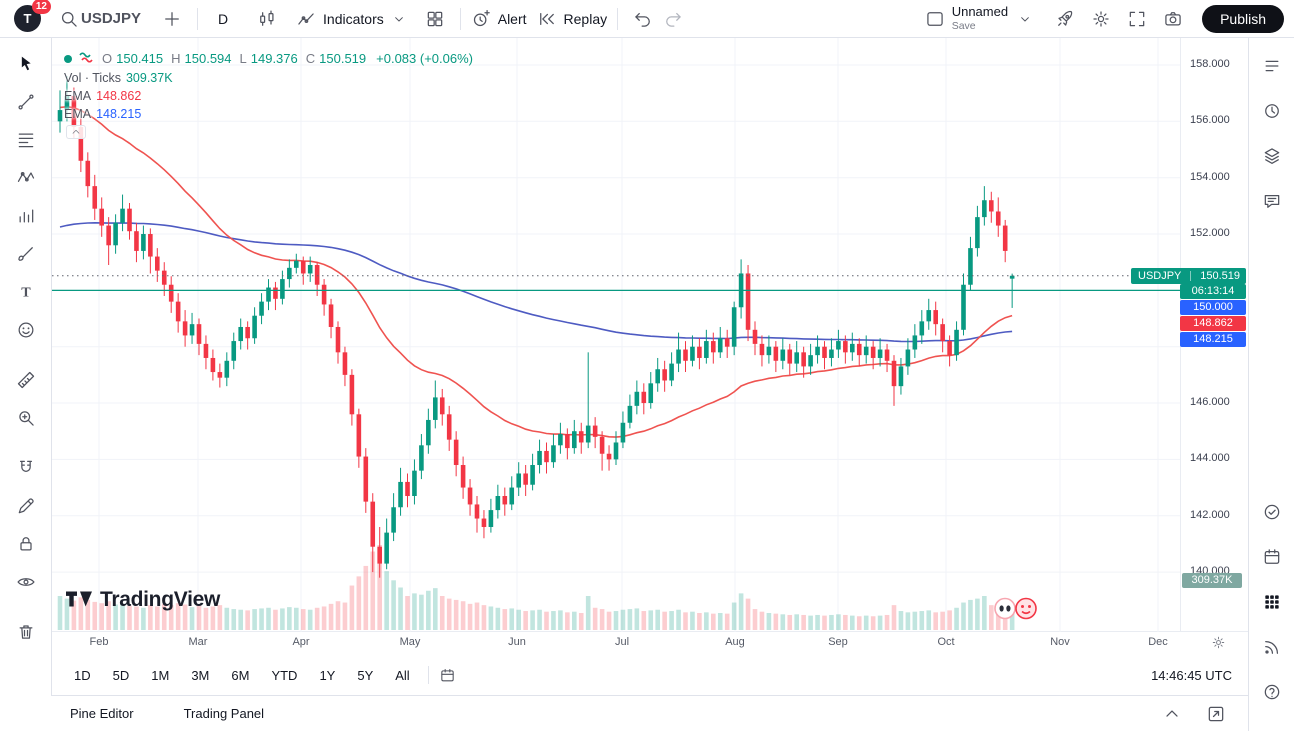 The width and height of the screenshot is (1294, 731). Describe the element at coordinates (26, 506) in the screenshot. I see `draw-tool-button` at that location.